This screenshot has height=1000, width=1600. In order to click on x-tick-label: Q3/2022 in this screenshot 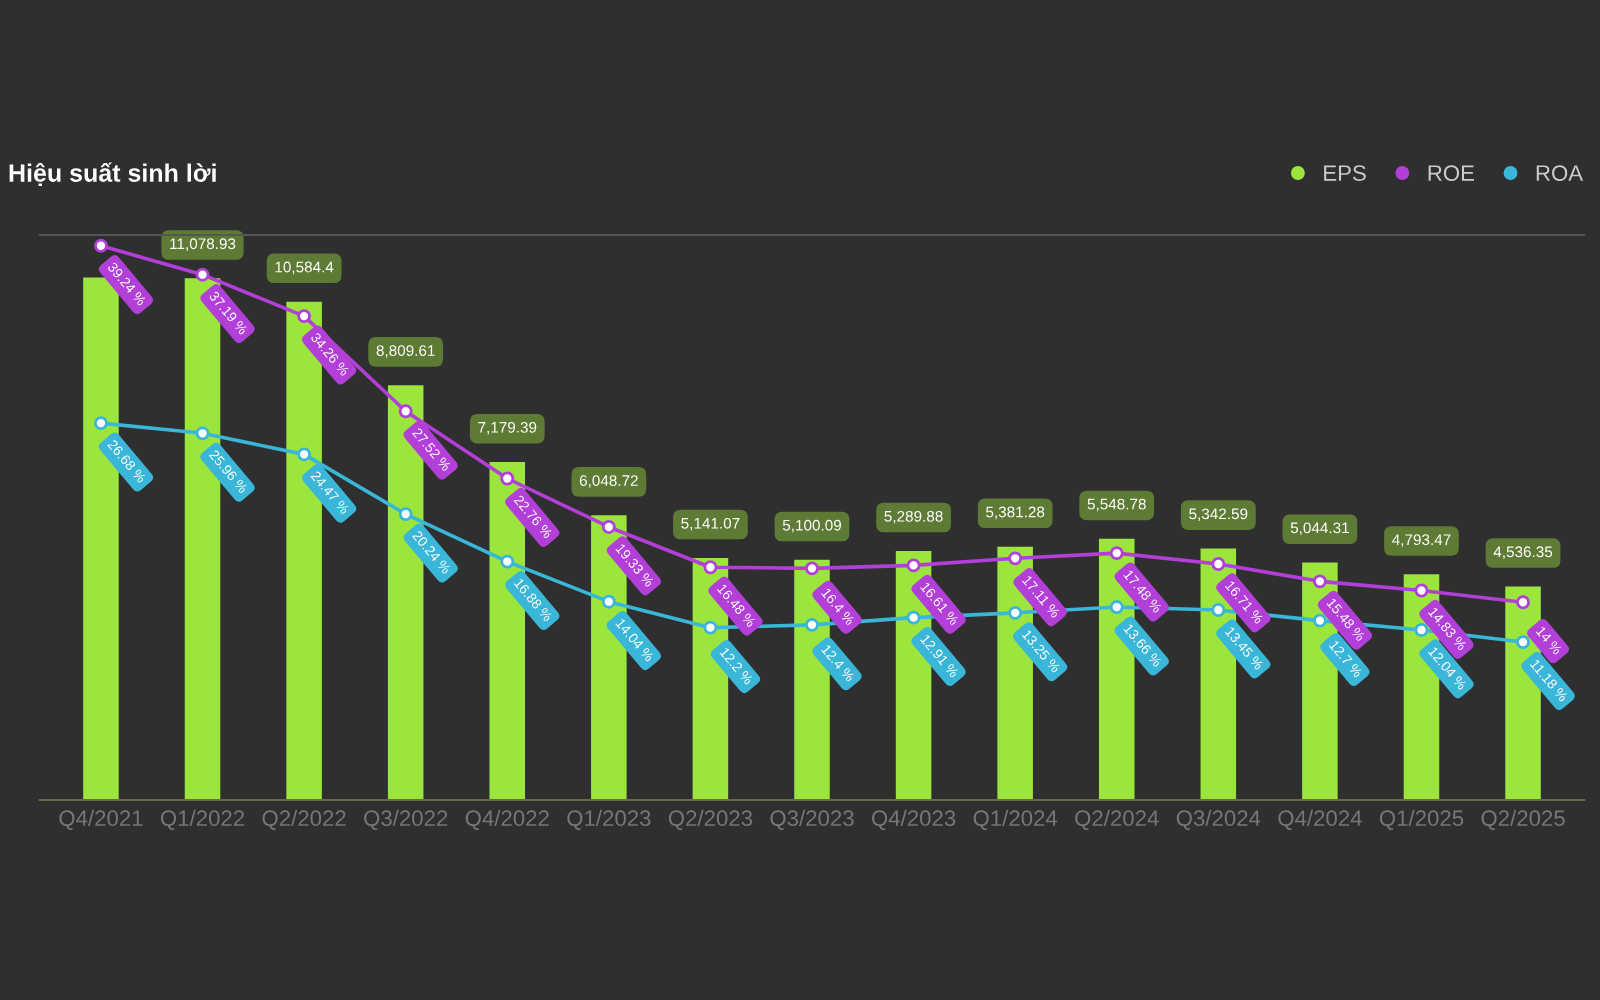, I will do `click(406, 820)`.